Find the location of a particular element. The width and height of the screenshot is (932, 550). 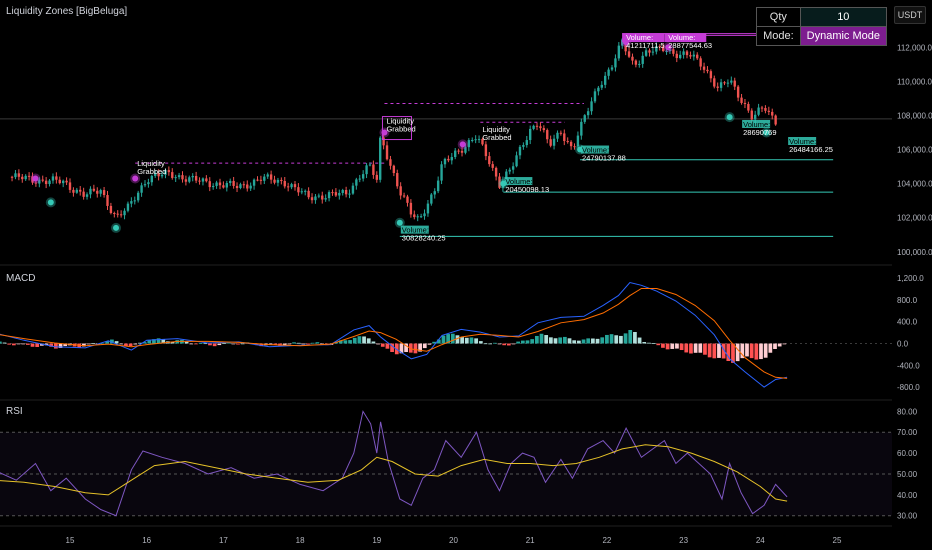

rsi-tick-label: 60.00 is located at coordinates (907, 453).